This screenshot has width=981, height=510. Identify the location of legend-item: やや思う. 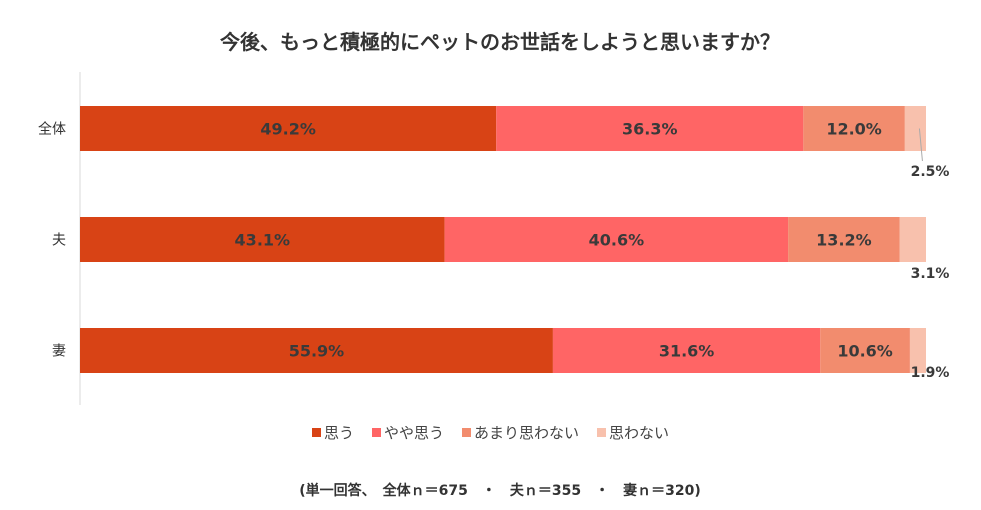
(407, 432).